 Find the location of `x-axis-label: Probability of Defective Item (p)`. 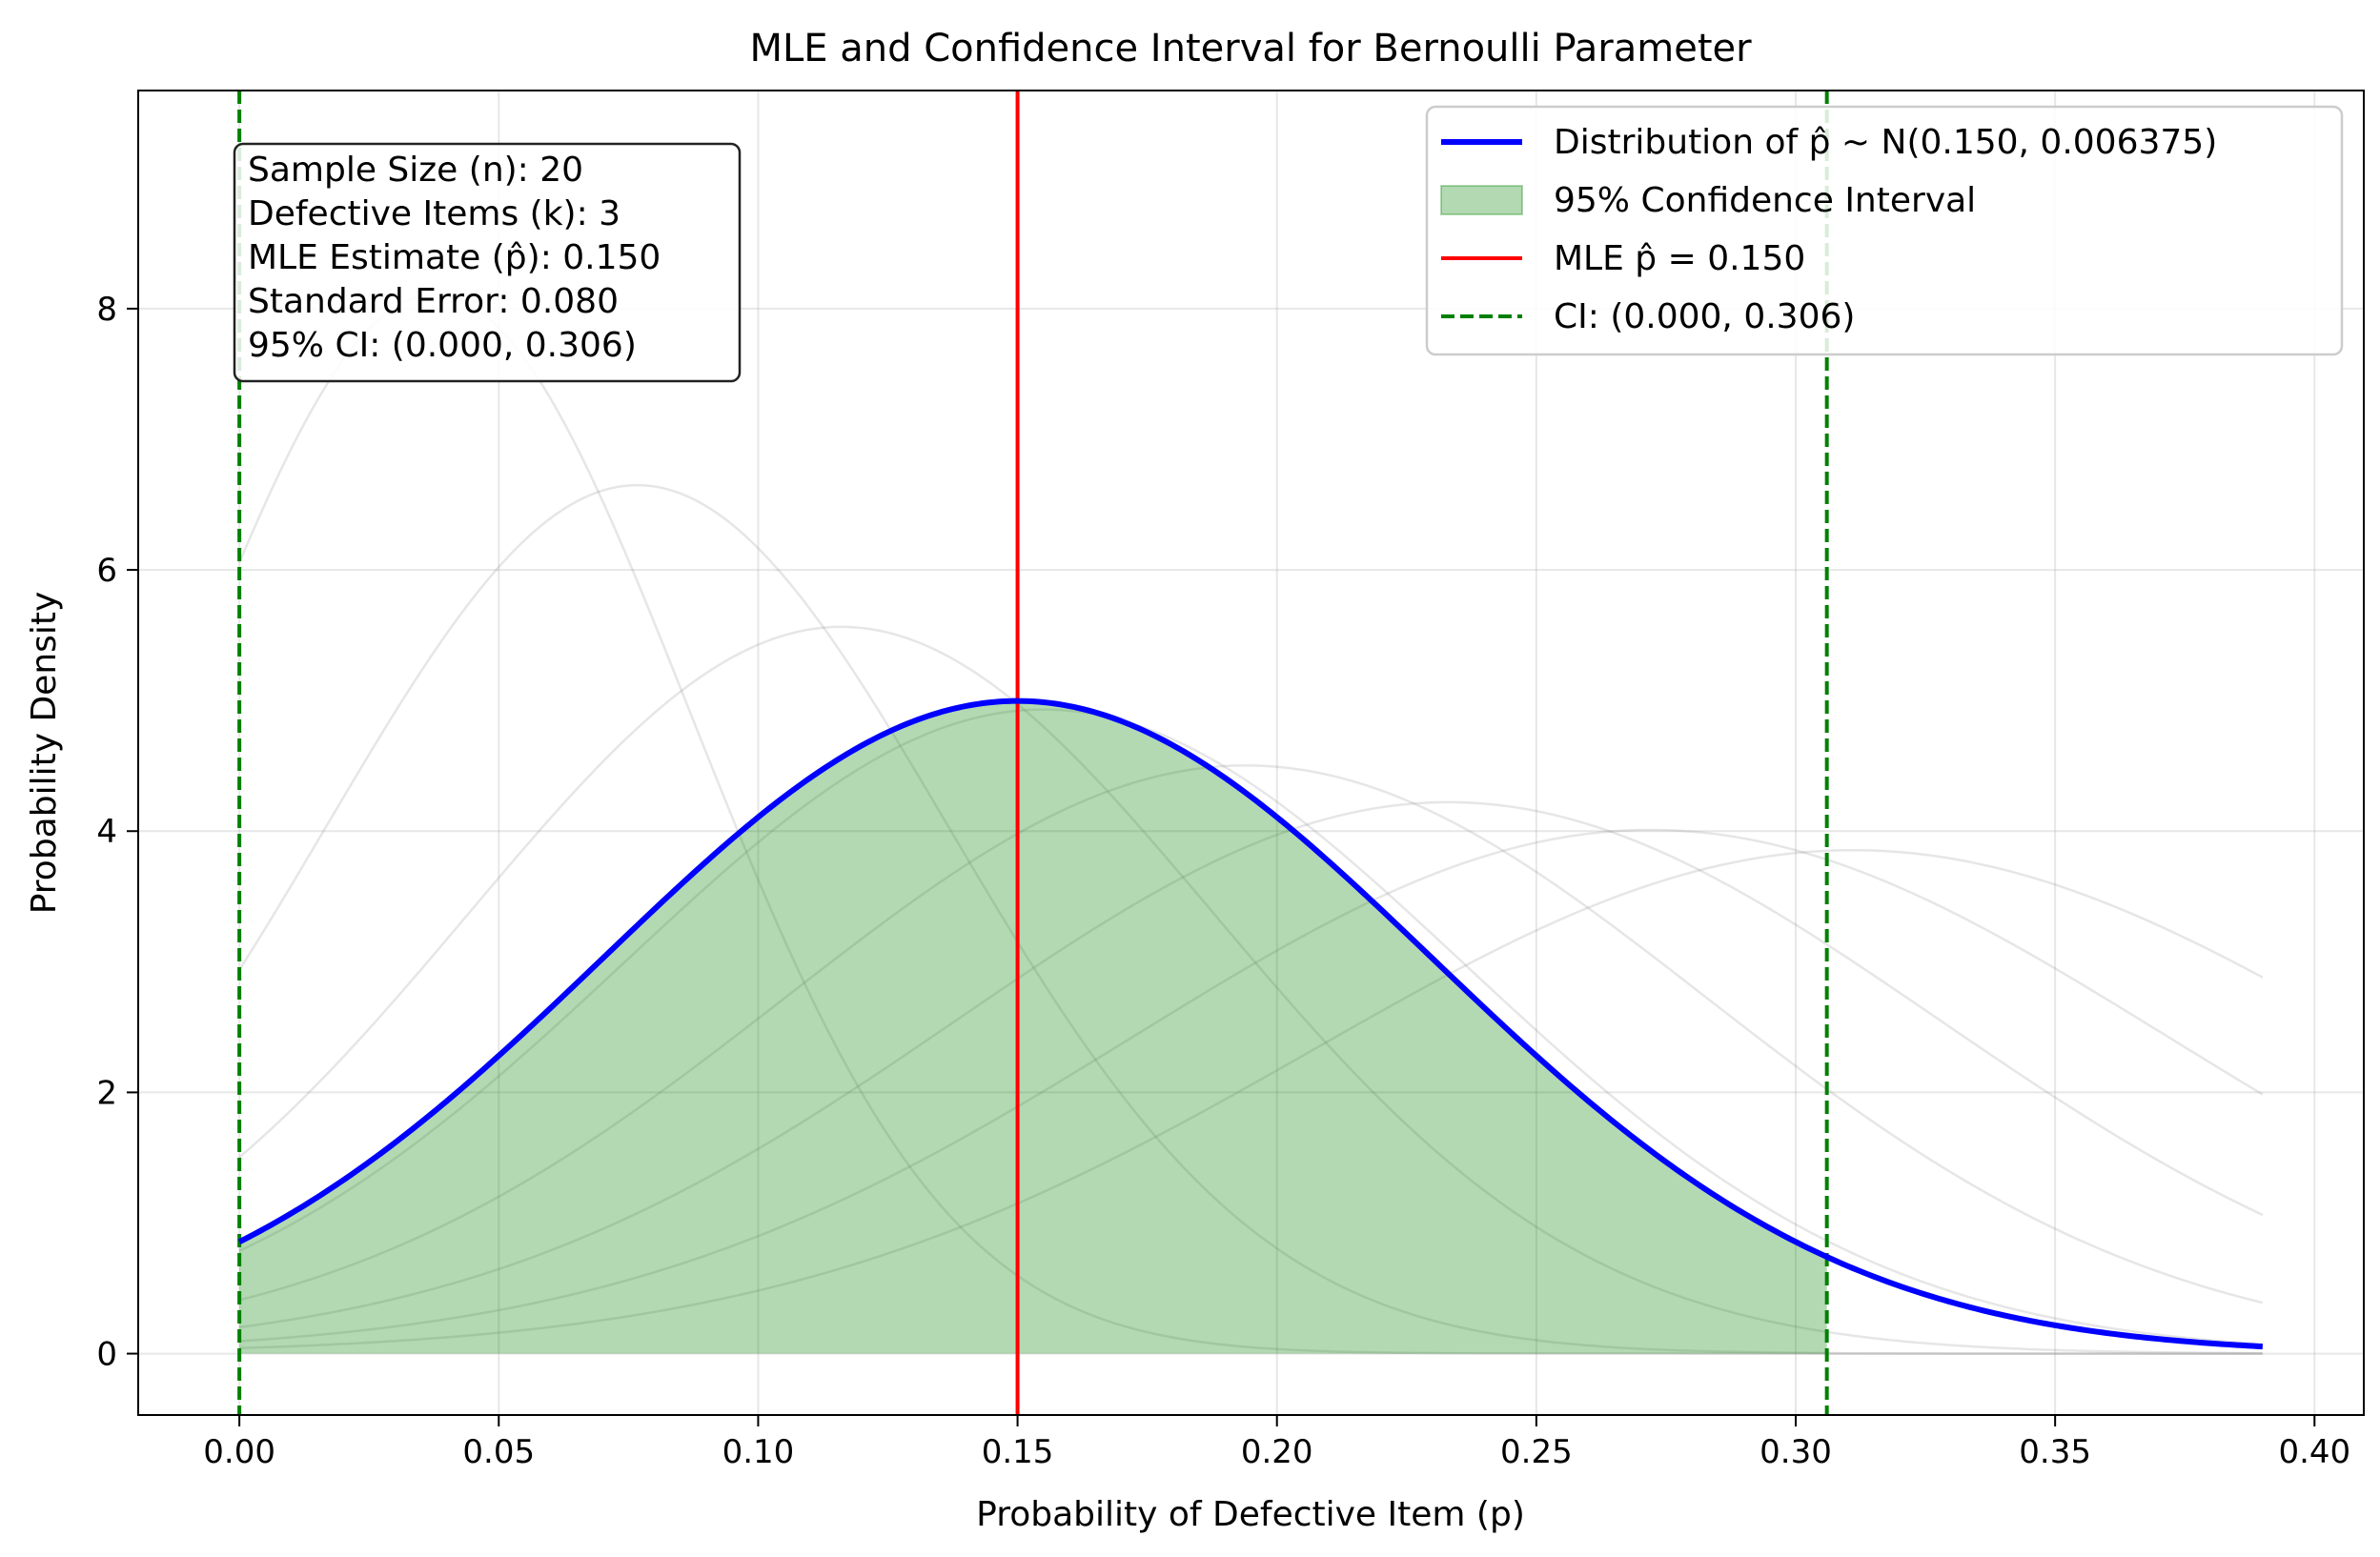

x-axis-label: Probability of Defective Item (p) is located at coordinates (1250, 1514).